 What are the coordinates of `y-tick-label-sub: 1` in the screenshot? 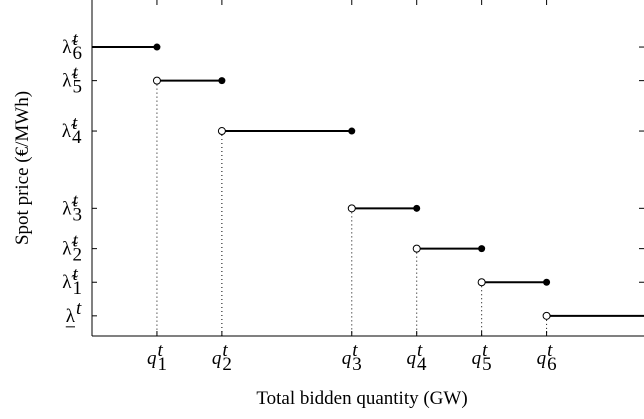 It's located at (78, 288).